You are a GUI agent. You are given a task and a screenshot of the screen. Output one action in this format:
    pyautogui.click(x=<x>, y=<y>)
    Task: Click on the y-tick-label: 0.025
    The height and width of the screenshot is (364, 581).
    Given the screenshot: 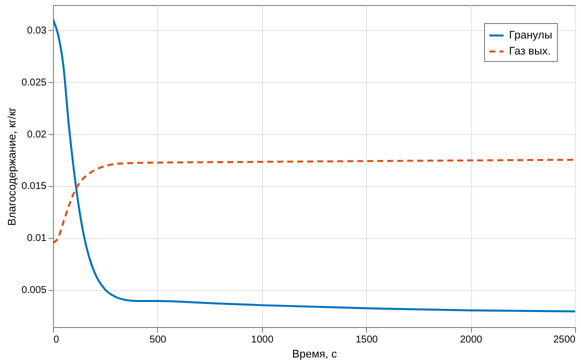 What is the action you would take?
    pyautogui.click(x=34, y=82)
    